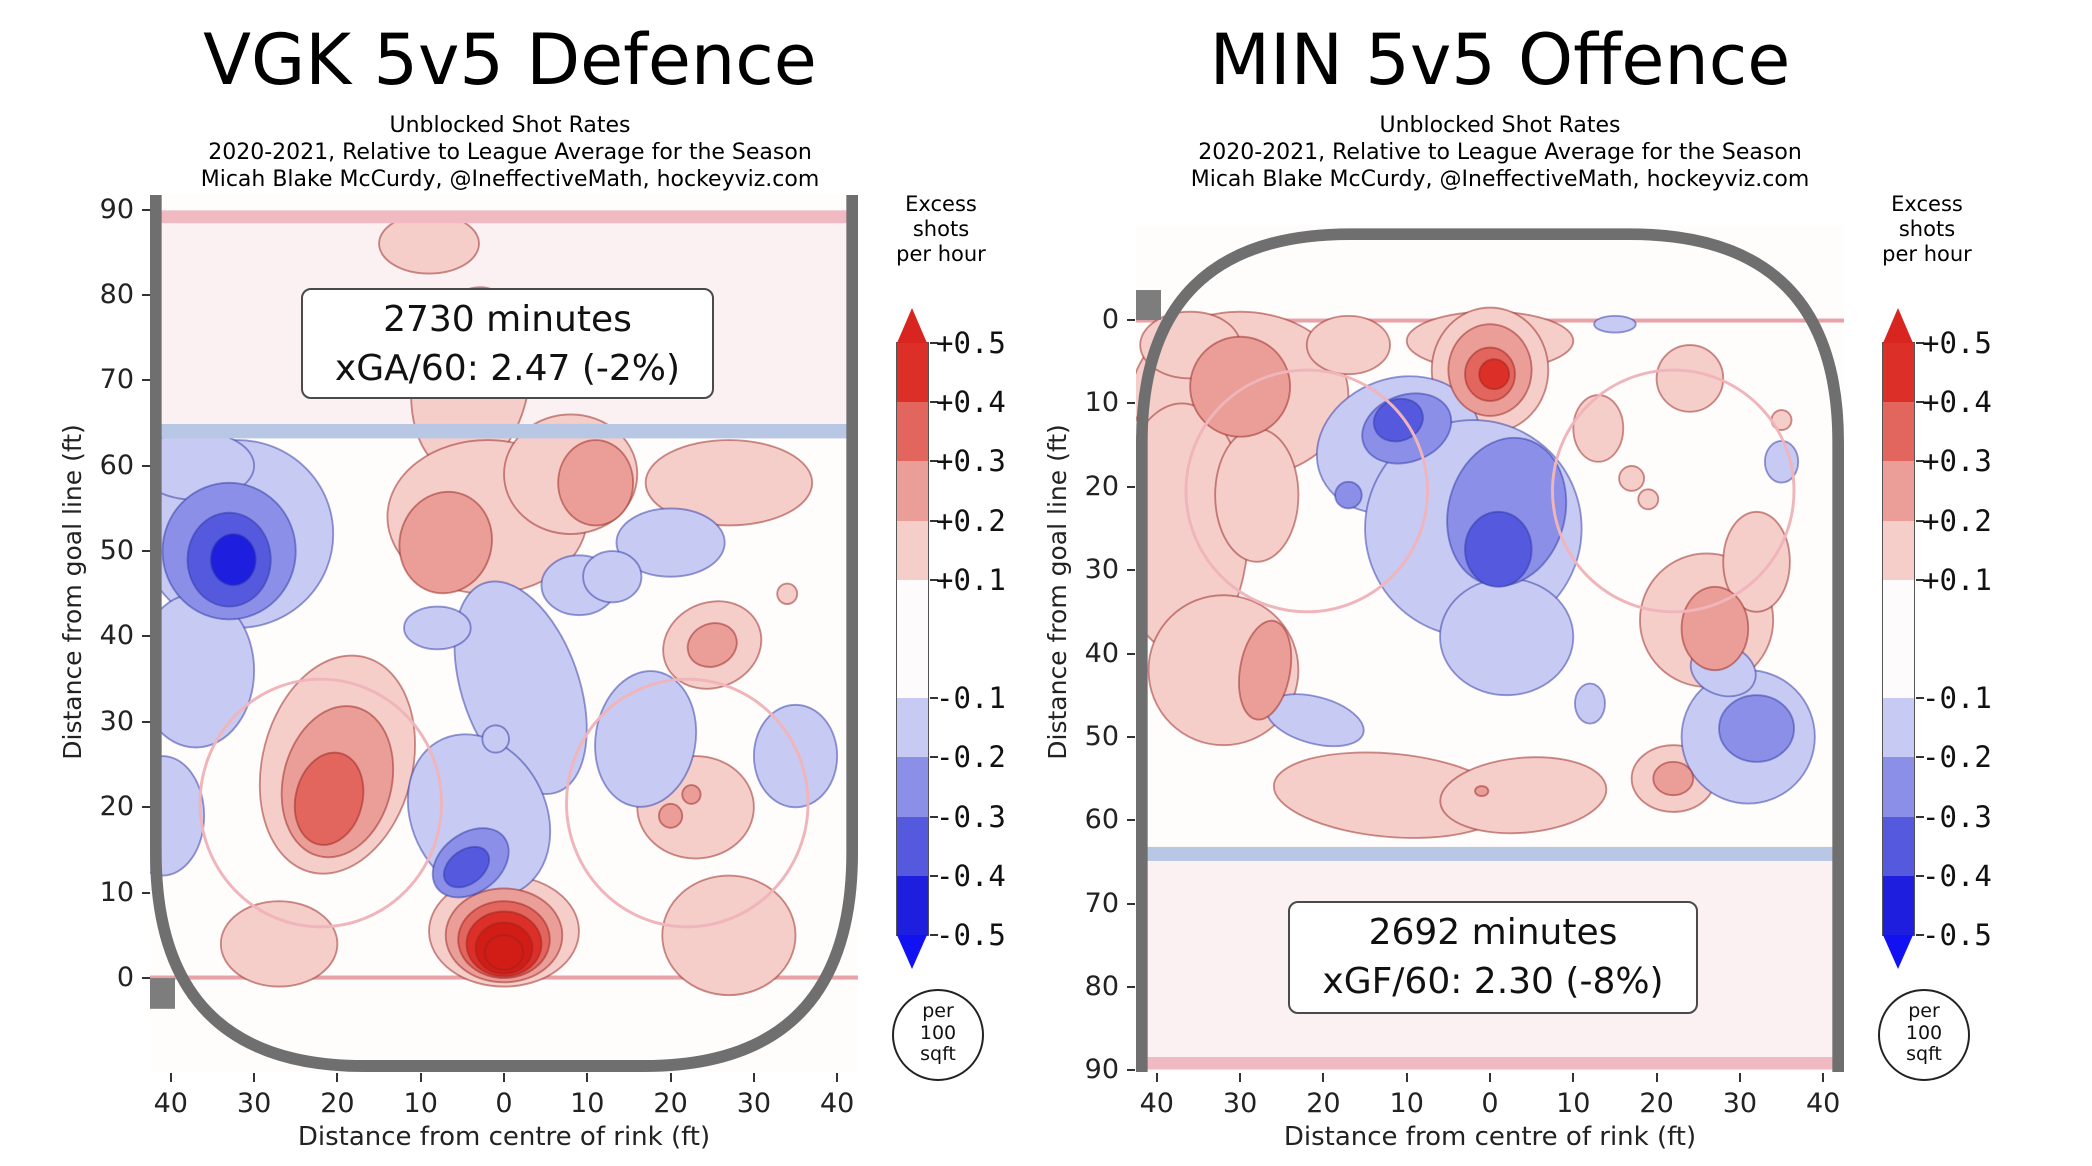 Image resolution: width=2092 pixels, height=1166 pixels. Describe the element at coordinates (1957, 402) in the screenshot. I see `colorbar-tick-label: +0.4` at that location.